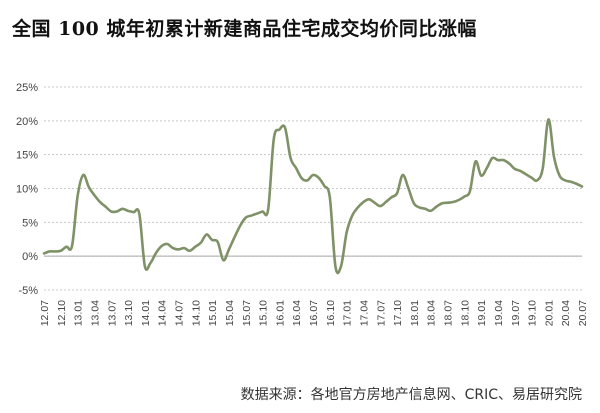  What do you see at coordinates (62, 313) in the screenshot?
I see `x-tick-label: 12.10` at bounding box center [62, 313].